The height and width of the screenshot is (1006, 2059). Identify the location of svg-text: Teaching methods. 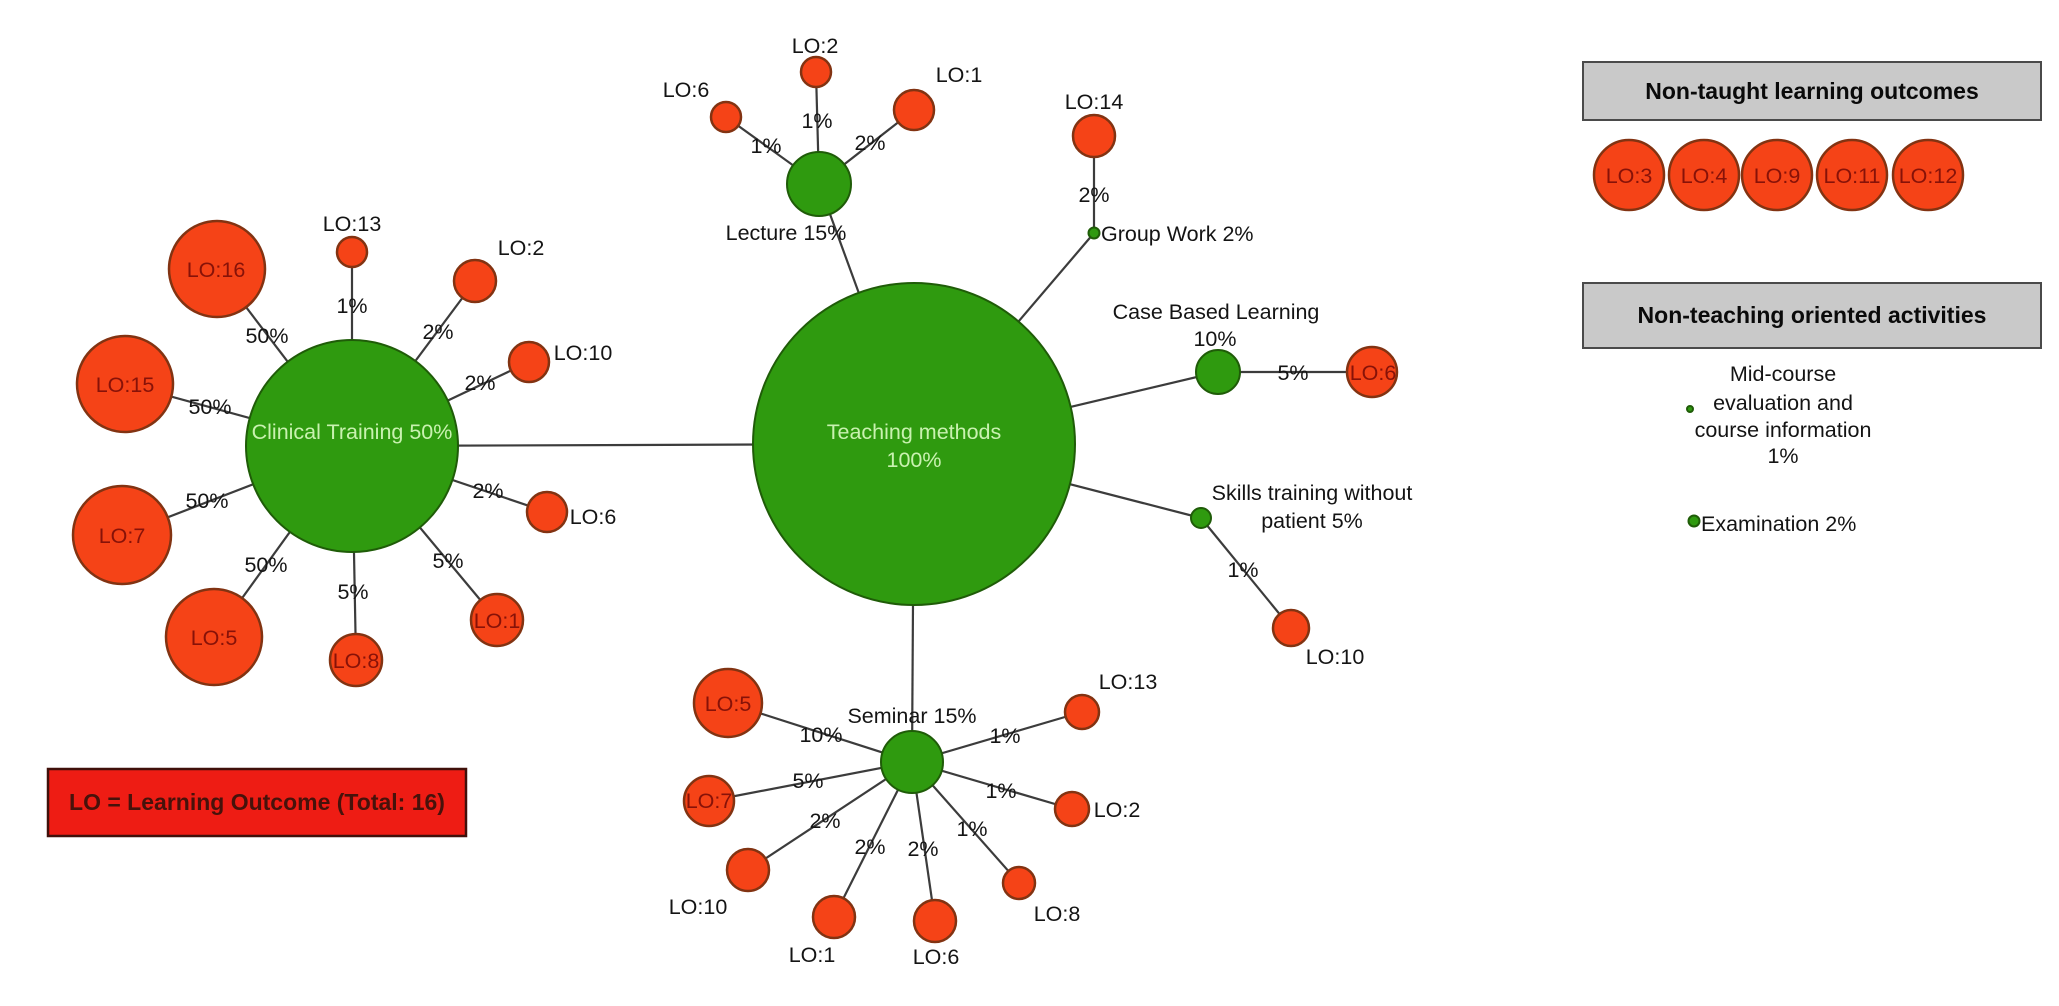
(914, 432).